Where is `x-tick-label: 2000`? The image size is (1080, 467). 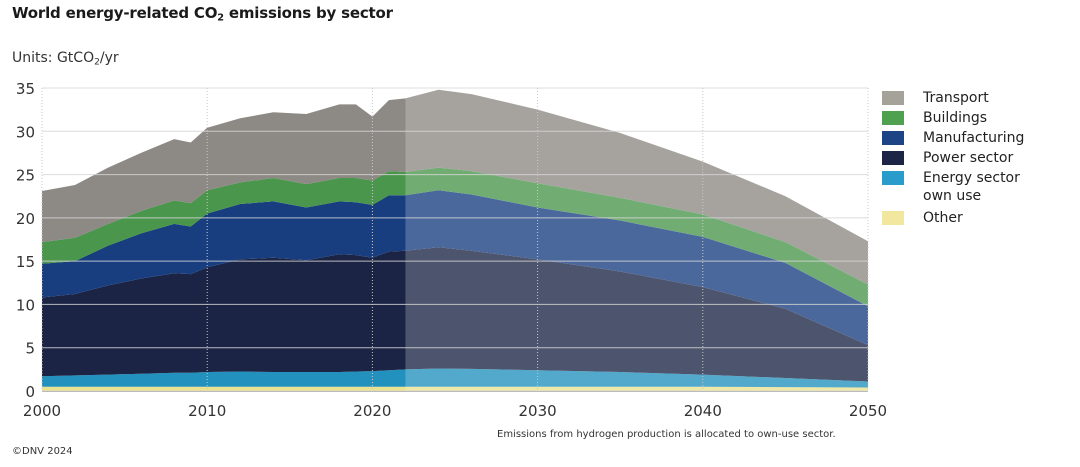
x-tick-label: 2000 is located at coordinates (42, 411).